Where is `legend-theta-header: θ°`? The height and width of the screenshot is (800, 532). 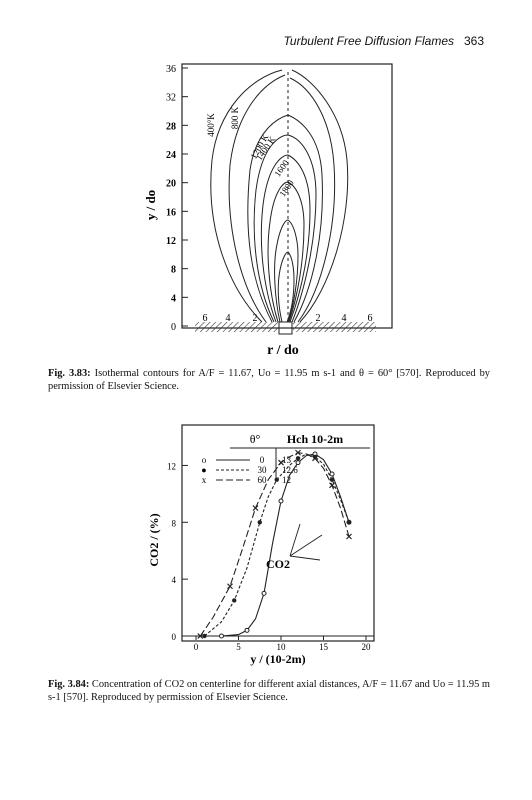 legend-theta-header: θ° is located at coordinates (255, 439).